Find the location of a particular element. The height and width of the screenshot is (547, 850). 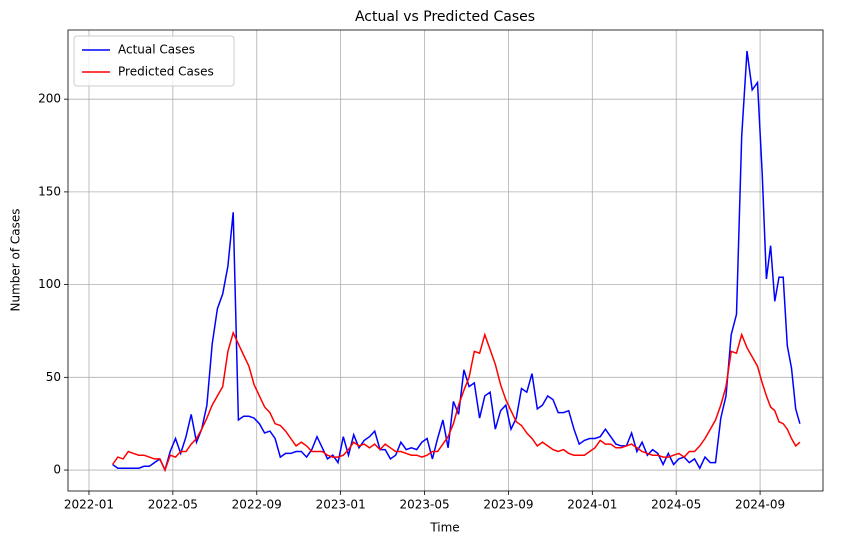

x-tick-label: 2023-05 is located at coordinates (424, 505).